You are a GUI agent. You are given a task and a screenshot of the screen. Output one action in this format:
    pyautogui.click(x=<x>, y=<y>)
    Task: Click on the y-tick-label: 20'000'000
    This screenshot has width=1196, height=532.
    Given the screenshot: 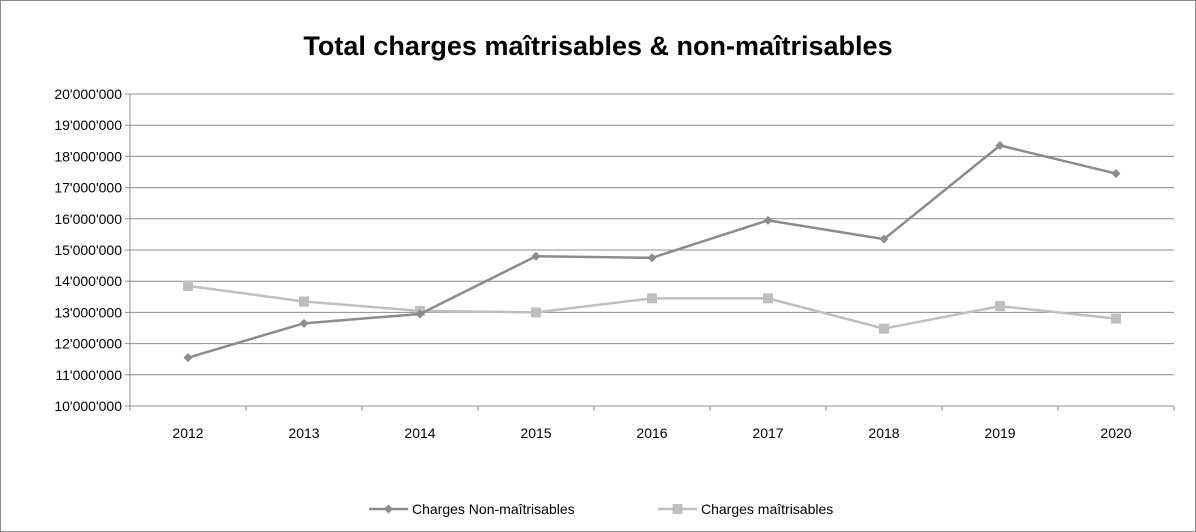 What is the action you would take?
    pyautogui.click(x=88, y=94)
    